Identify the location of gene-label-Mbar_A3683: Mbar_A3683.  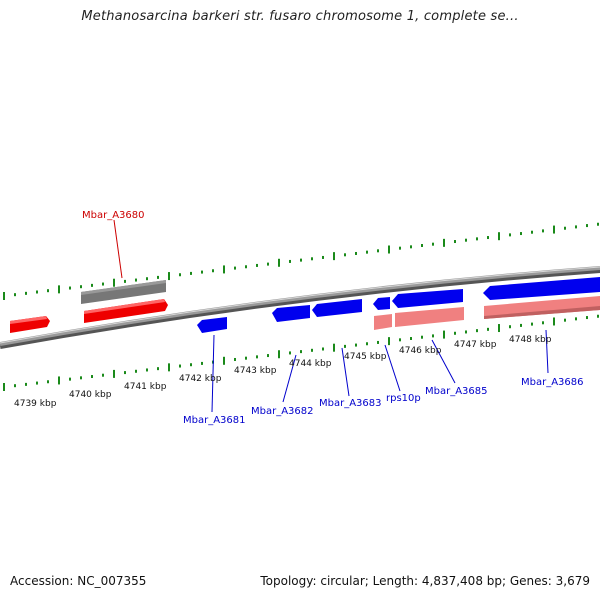
(350, 403).